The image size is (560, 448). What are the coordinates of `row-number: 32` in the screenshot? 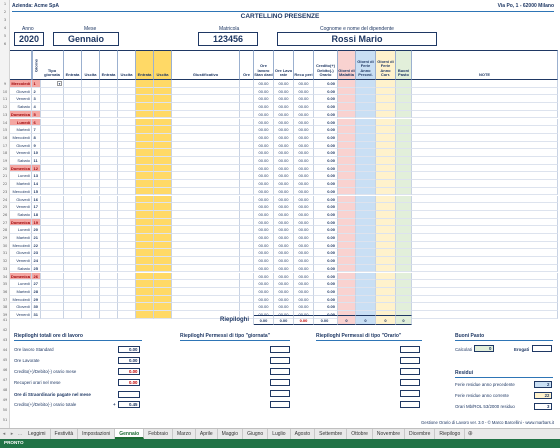 It's located at (5, 261).